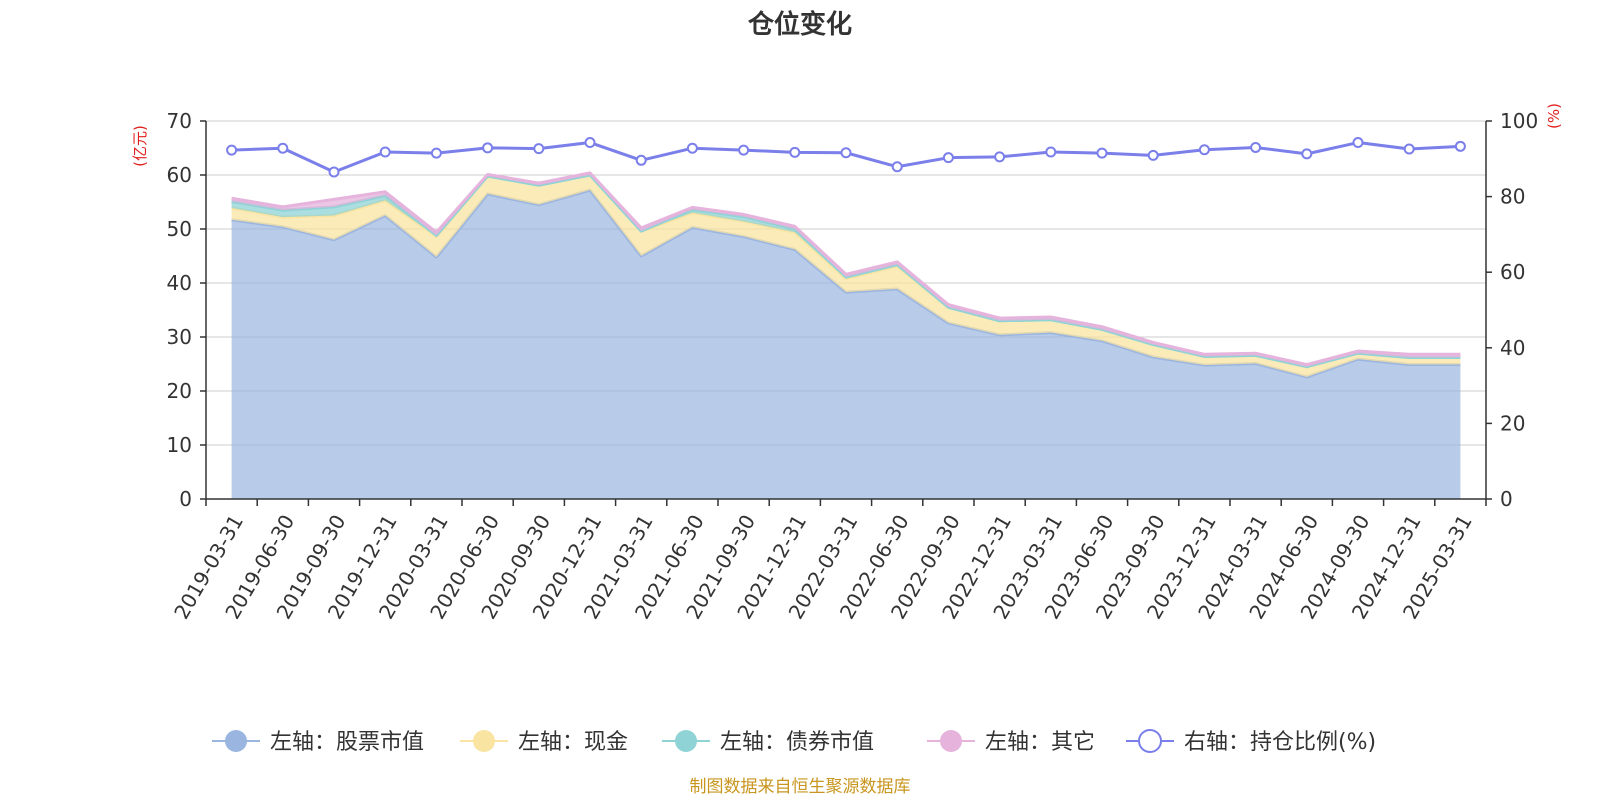 Image resolution: width=1600 pixels, height=800 pixels. I want to click on left-tick-label-0: 0, so click(185, 499).